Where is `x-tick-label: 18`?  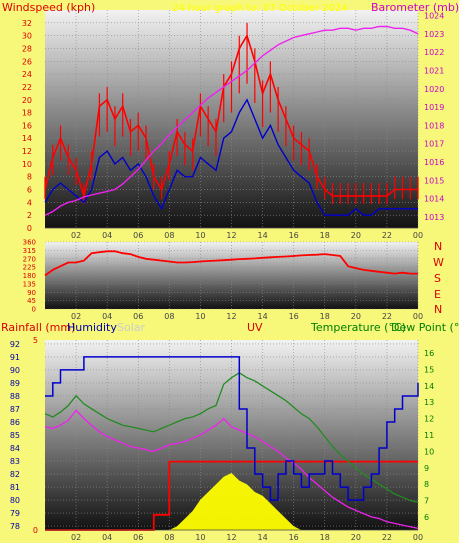 x-tick-label: 18 is located at coordinates (325, 316).